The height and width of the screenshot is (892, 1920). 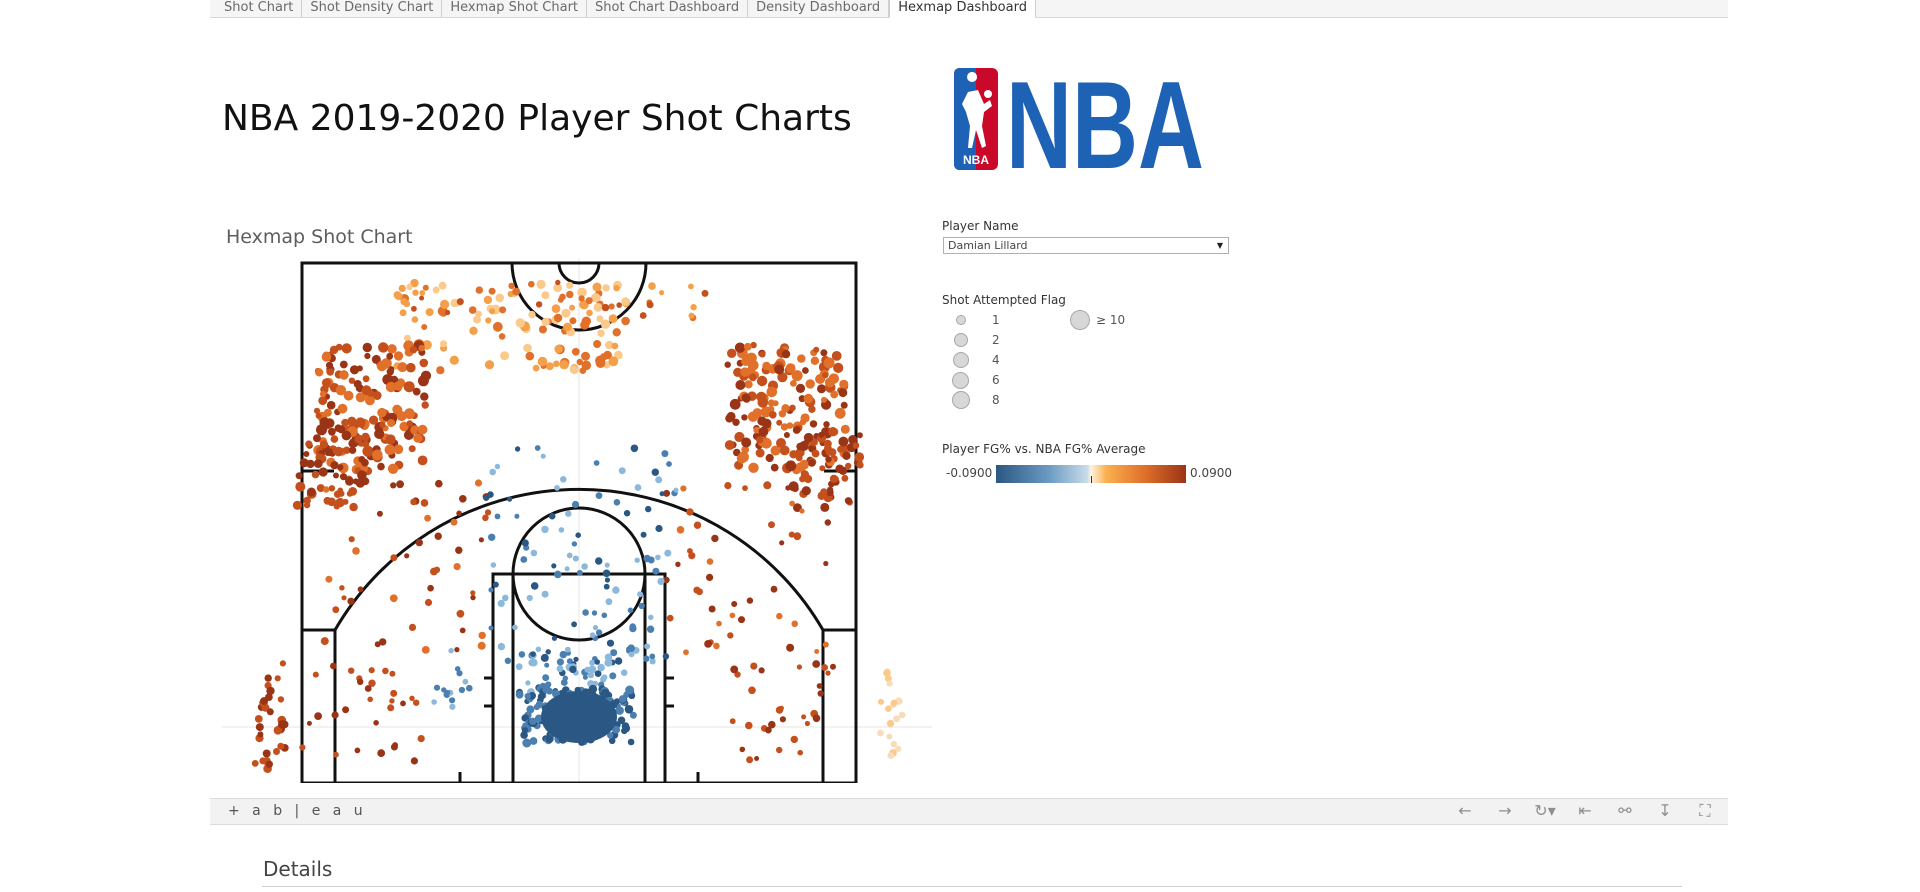 What do you see at coordinates (1625, 810) in the screenshot?
I see `share-icon: ⚯` at bounding box center [1625, 810].